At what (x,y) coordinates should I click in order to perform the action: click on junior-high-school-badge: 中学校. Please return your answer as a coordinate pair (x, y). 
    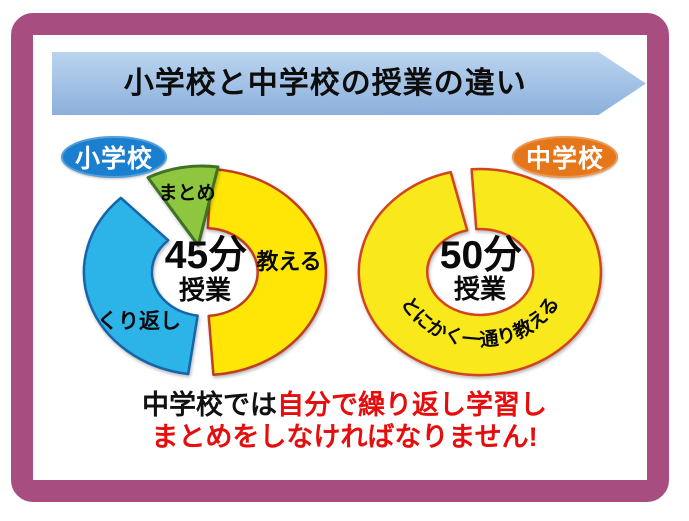
    Looking at the image, I should click on (565, 157).